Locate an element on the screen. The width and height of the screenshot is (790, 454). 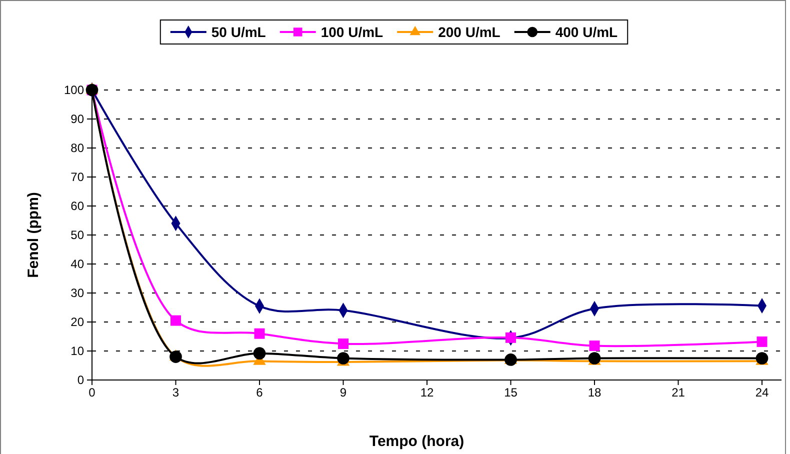
y-tick-label: 80 is located at coordinates (77, 147).